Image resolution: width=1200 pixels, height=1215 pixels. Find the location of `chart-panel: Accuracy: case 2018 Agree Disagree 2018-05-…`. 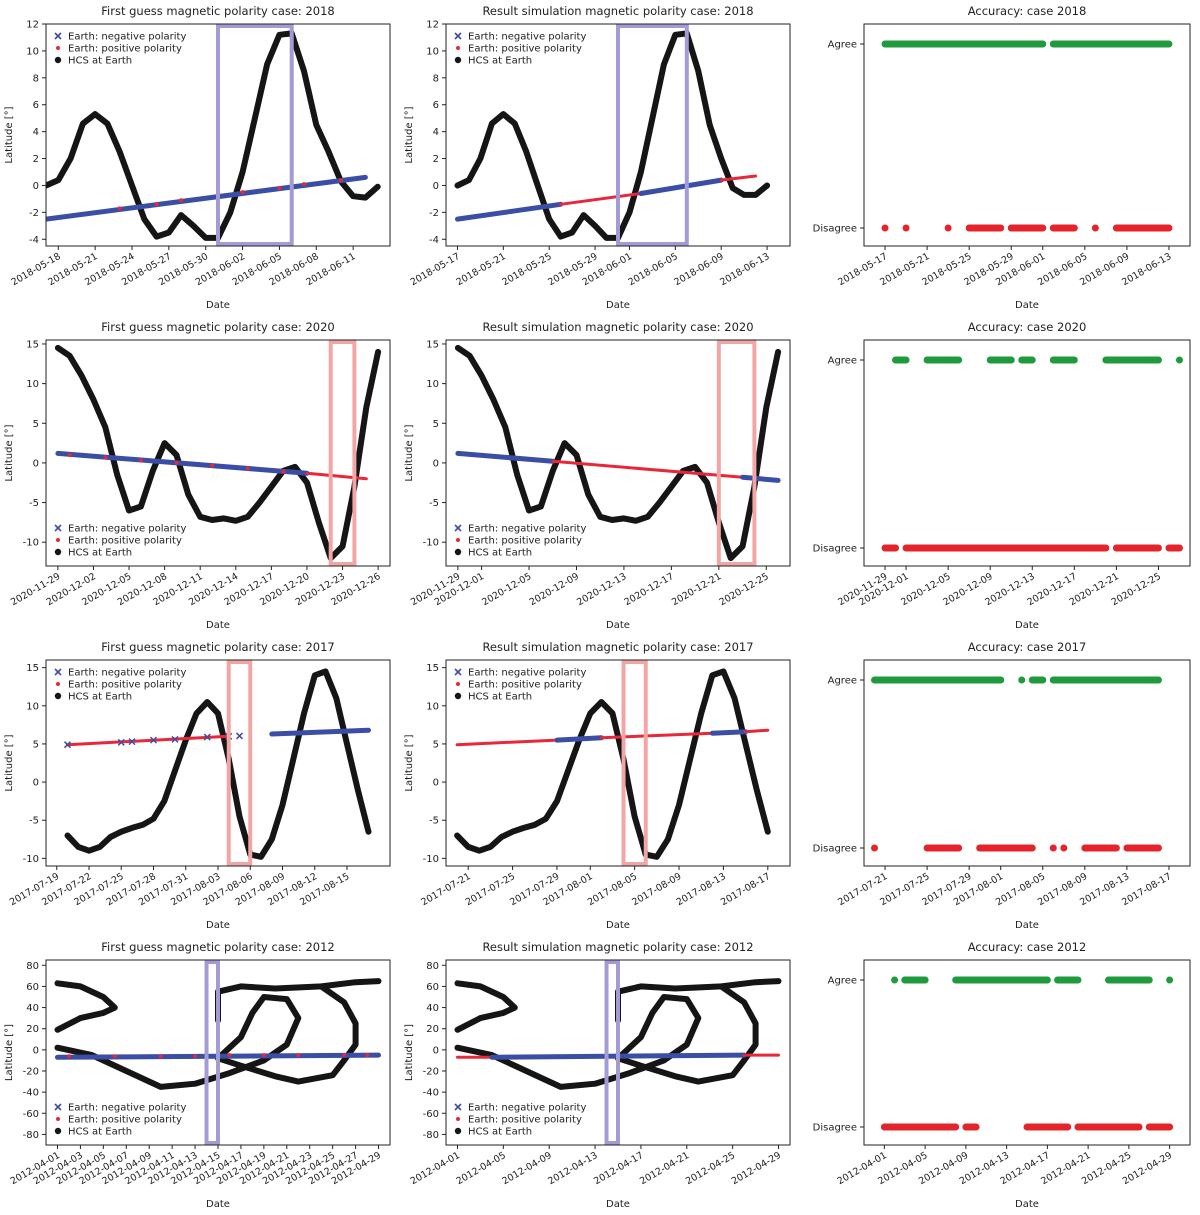

chart-panel: Accuracy: case 2018 Agree Disagree 2018-05-… is located at coordinates (1000, 158).